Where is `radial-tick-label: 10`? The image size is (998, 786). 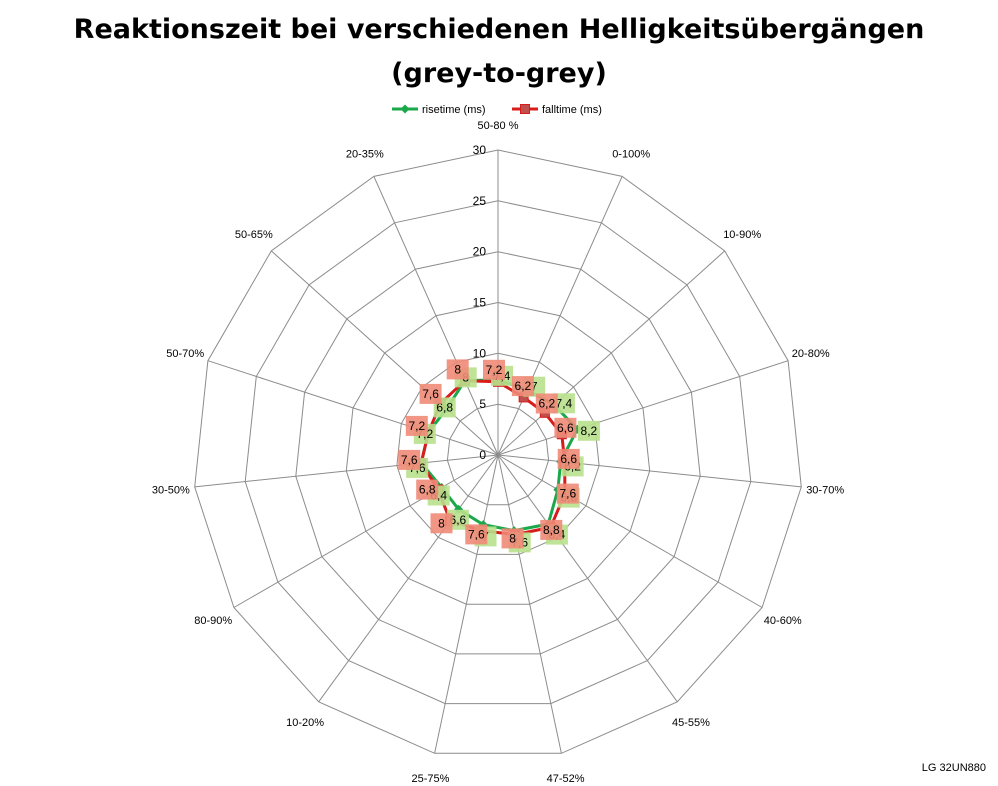
radial-tick-label: 10 is located at coordinates (480, 353).